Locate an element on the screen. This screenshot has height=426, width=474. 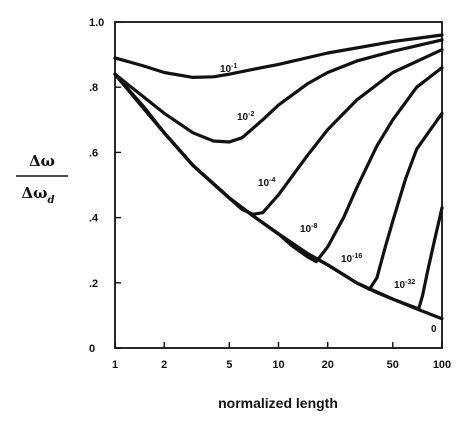
series-label-1: 10-2 is located at coordinates (245, 117).